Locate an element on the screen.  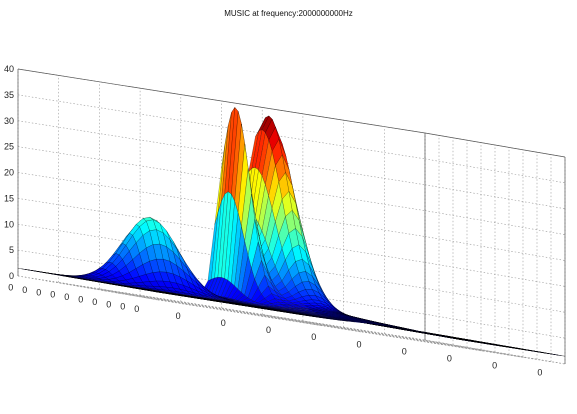
z-tick-label: 20 is located at coordinates (9, 173).